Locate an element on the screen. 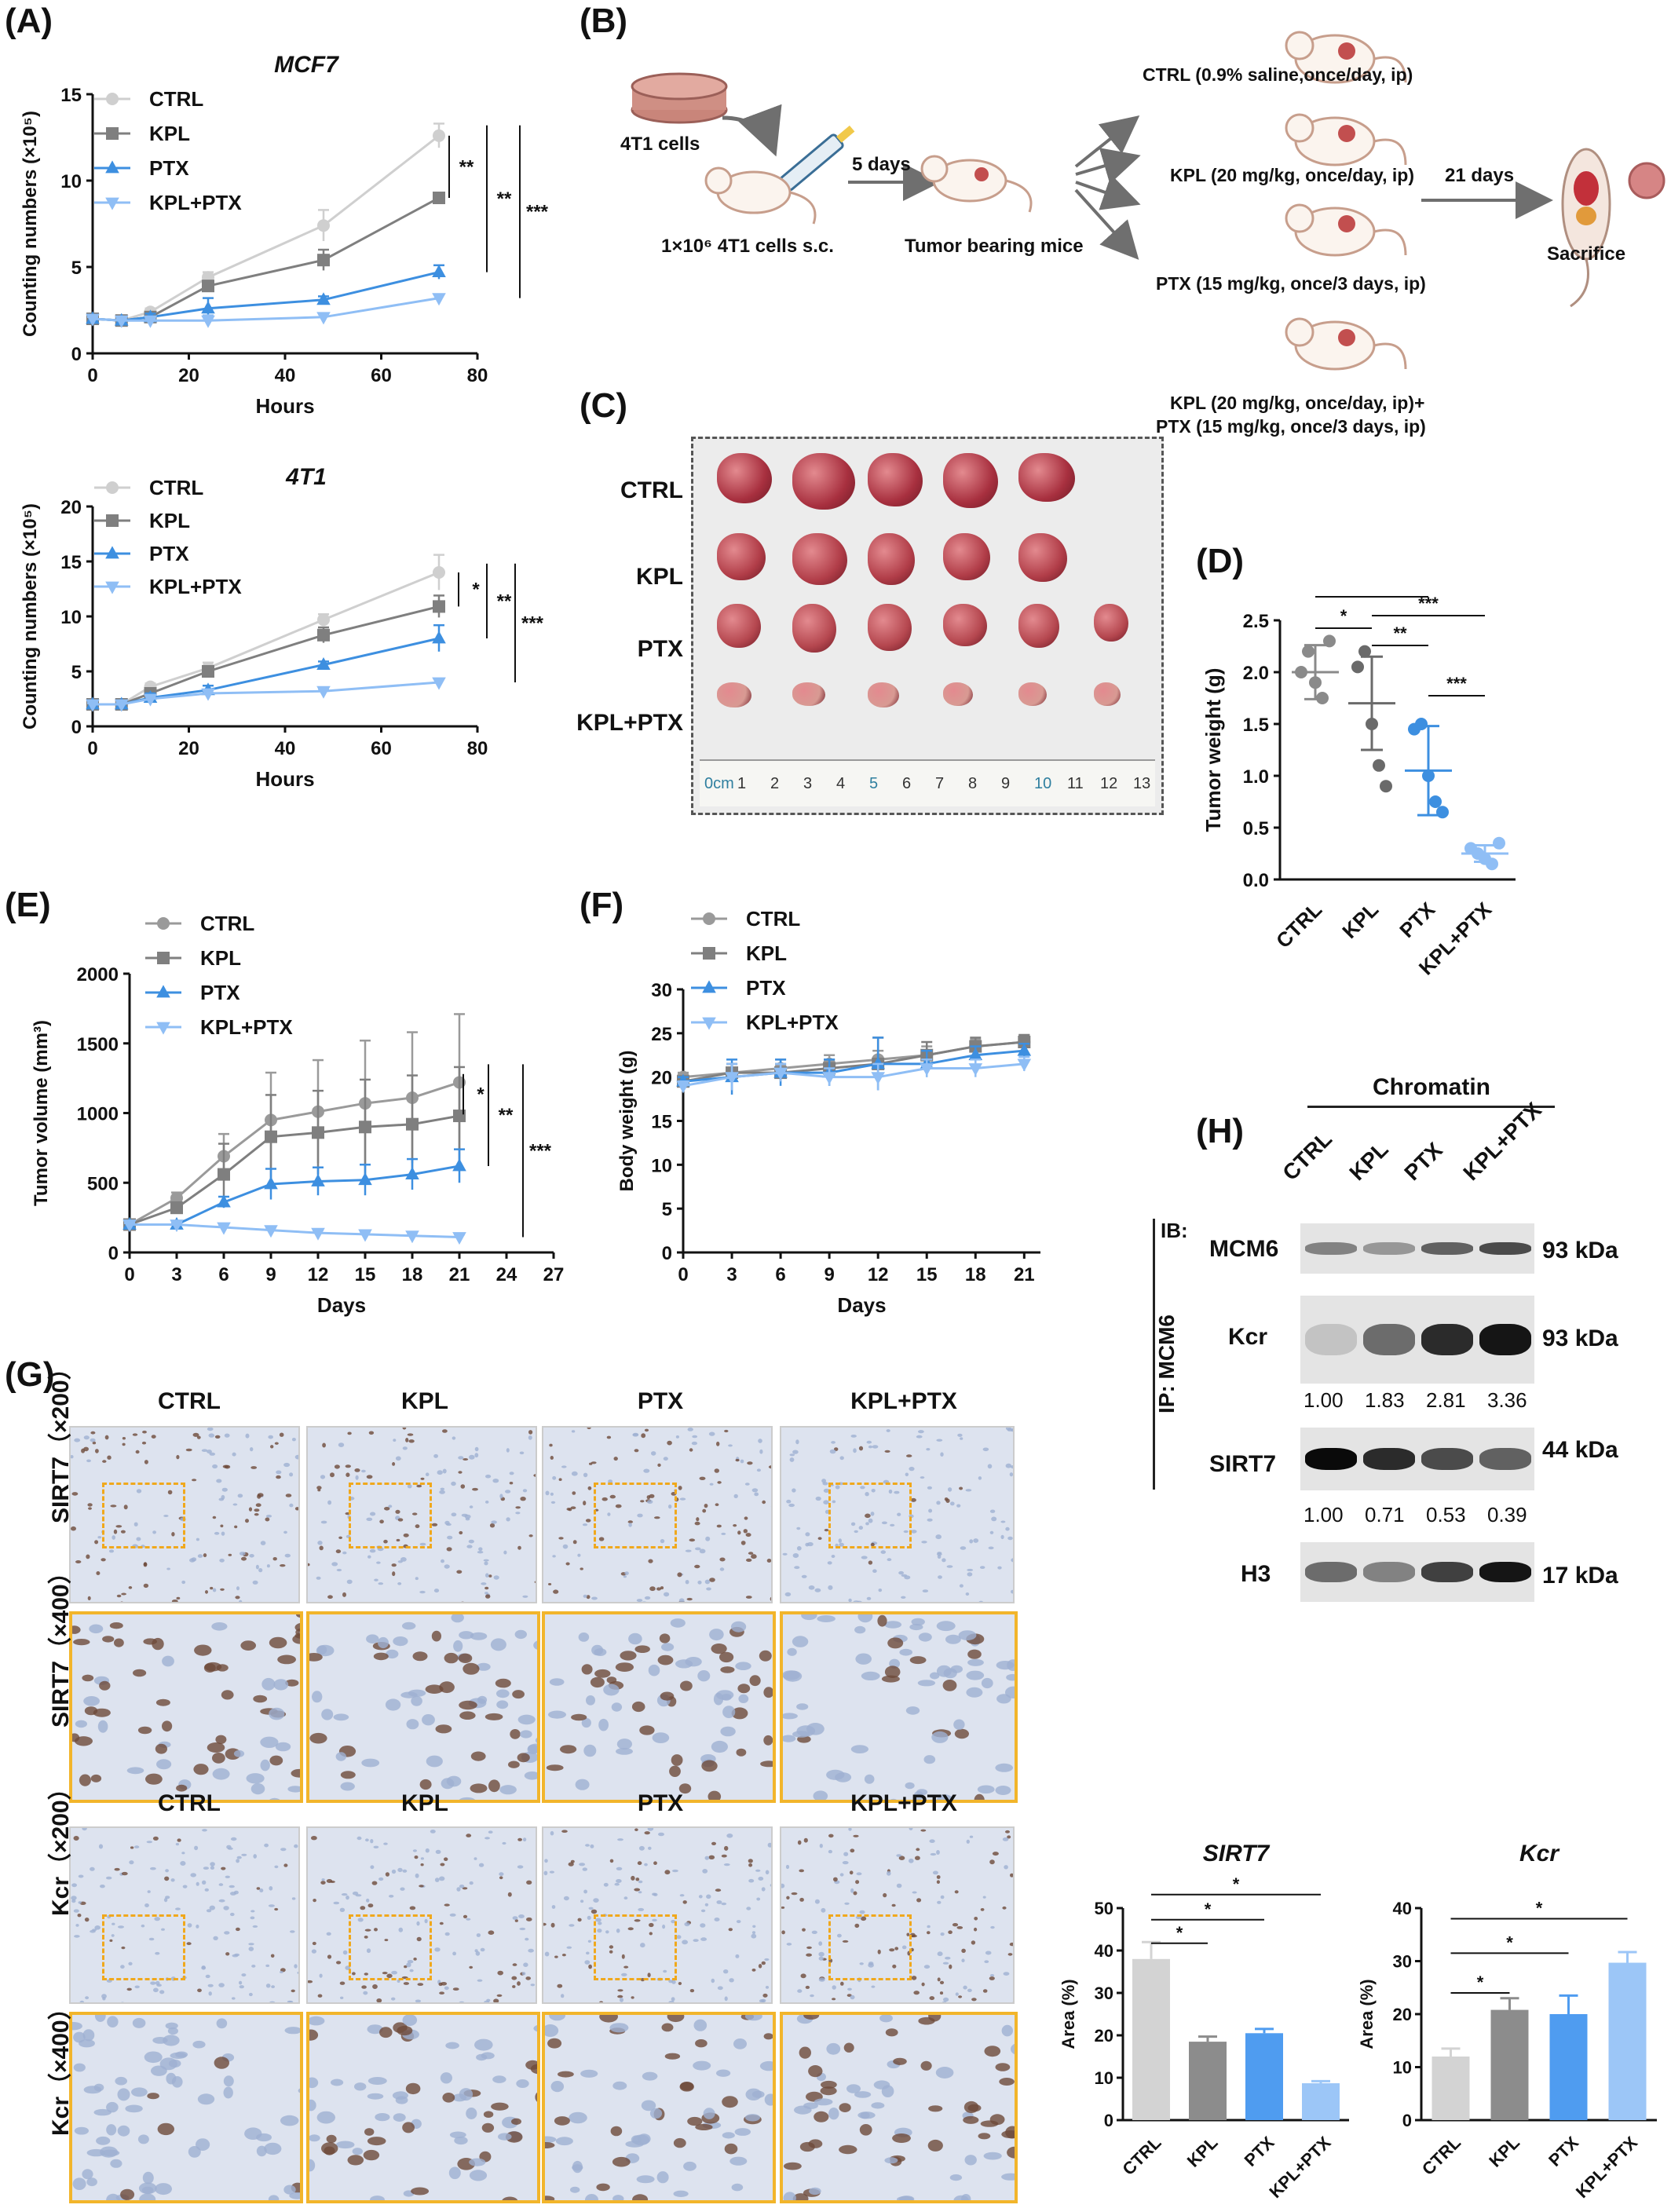 The image size is (1671, 2212). ruler-tick-label: 1 is located at coordinates (742, 784).